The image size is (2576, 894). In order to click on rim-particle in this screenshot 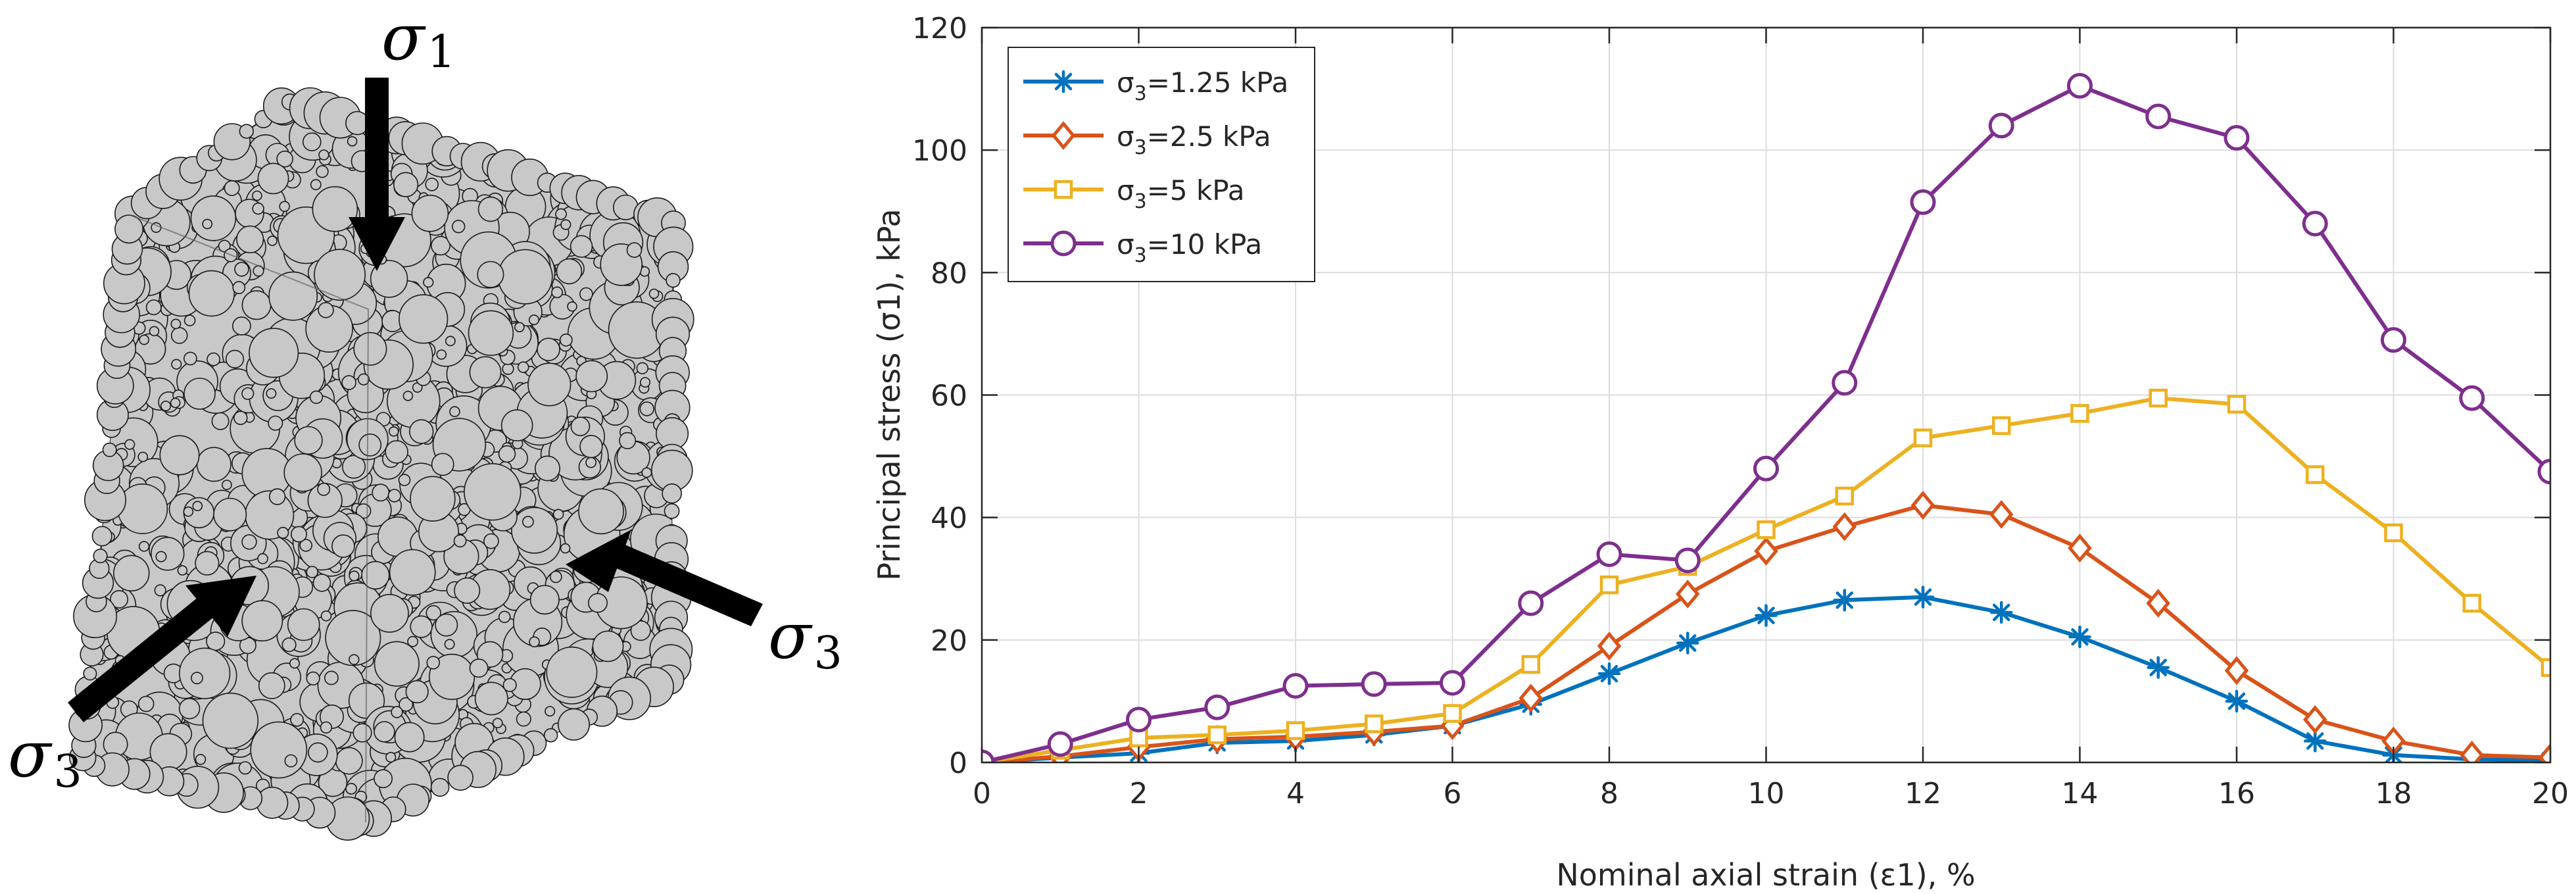, I will do `click(102, 537)`.